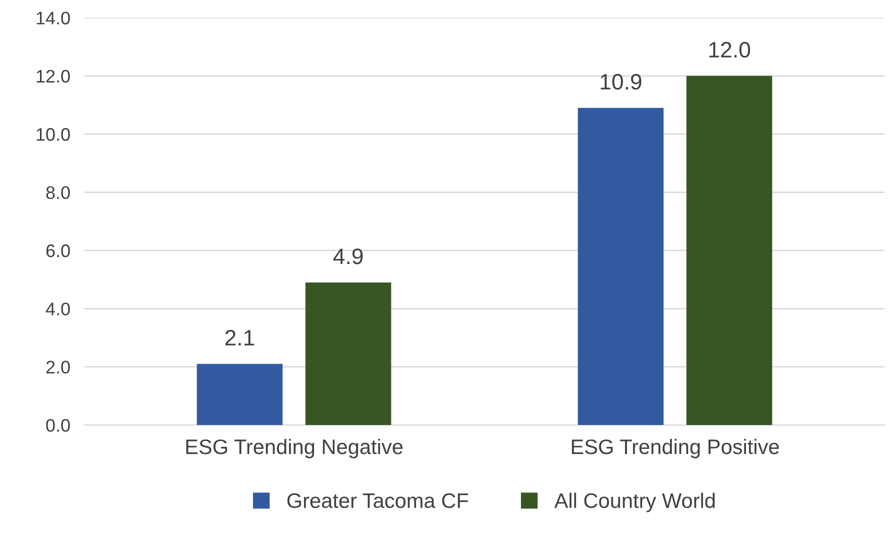 The width and height of the screenshot is (889, 538). I want to click on y-tick-label: 0.0, so click(58, 425).